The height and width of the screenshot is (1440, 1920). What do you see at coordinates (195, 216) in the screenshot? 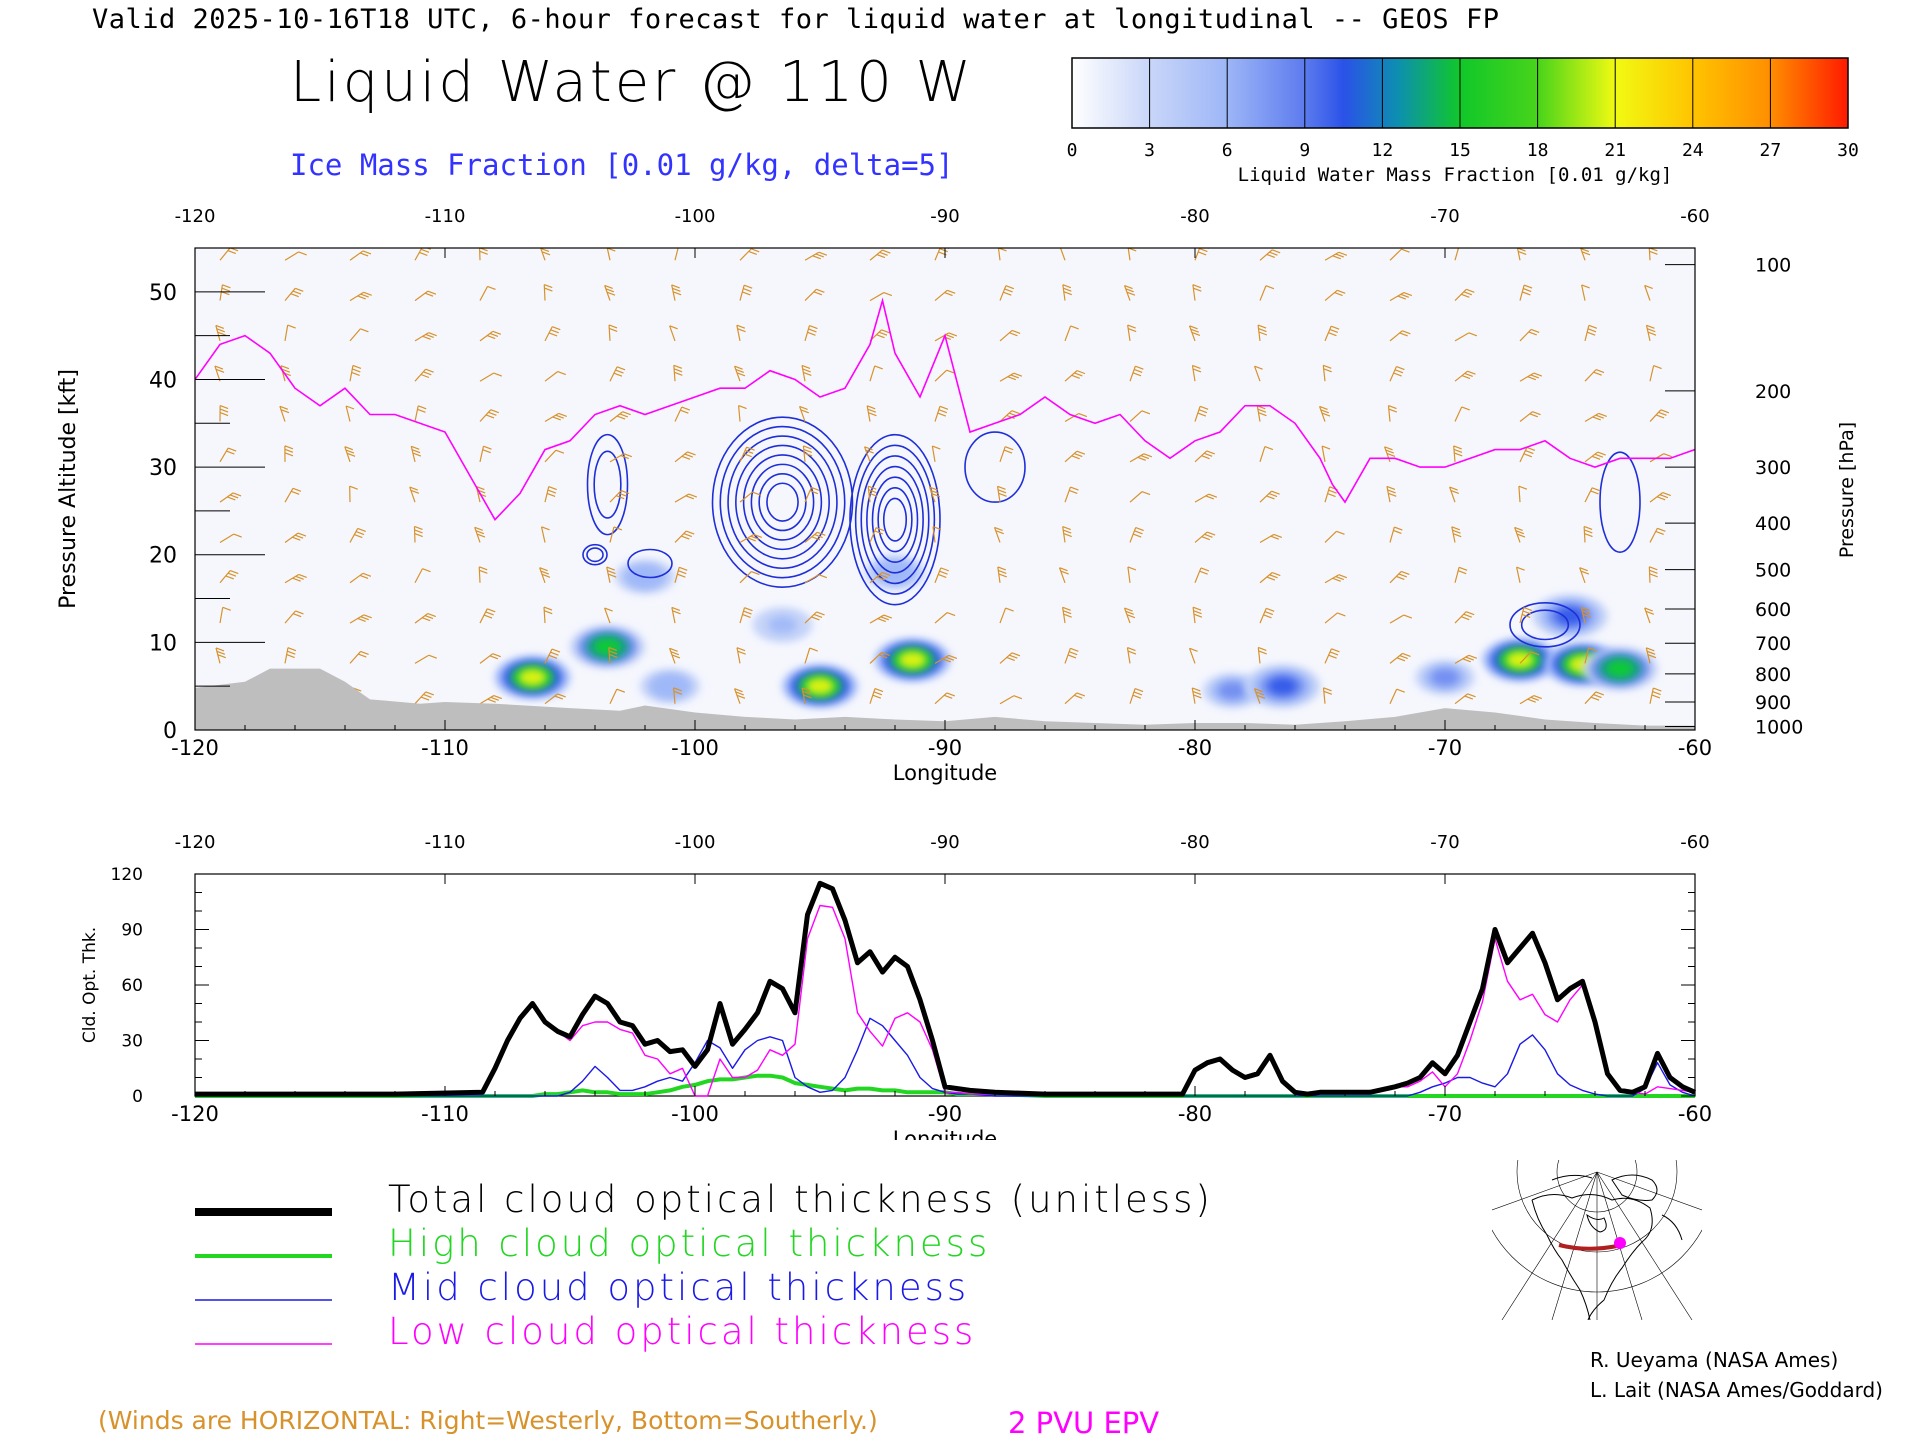
I see `x-tick-label-top: -120` at bounding box center [195, 216].